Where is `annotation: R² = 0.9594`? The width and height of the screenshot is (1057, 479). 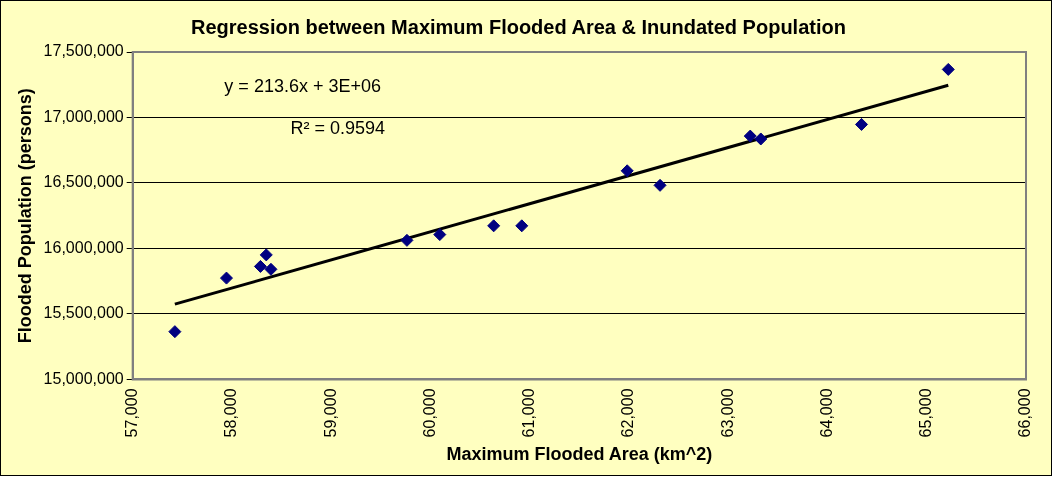
annotation: R² = 0.9594 is located at coordinates (337, 128).